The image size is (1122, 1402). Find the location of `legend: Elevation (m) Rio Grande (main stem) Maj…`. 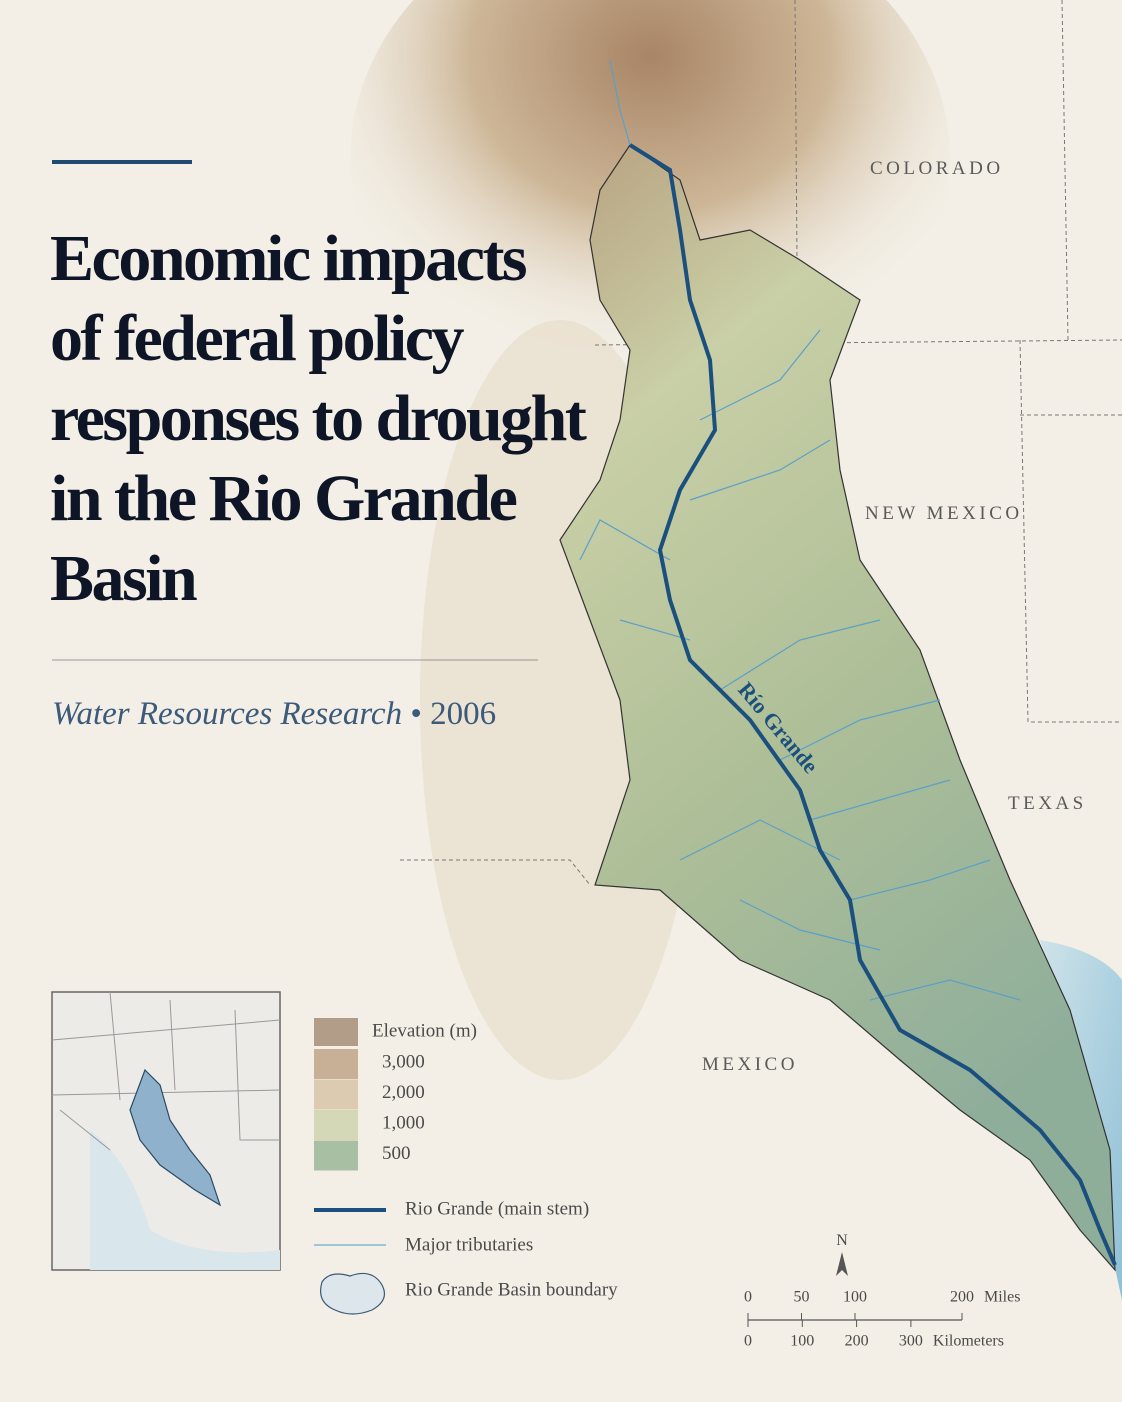

legend: Elevation (m) Rio Grande (main stem) Maj… is located at coordinates (466, 1166).